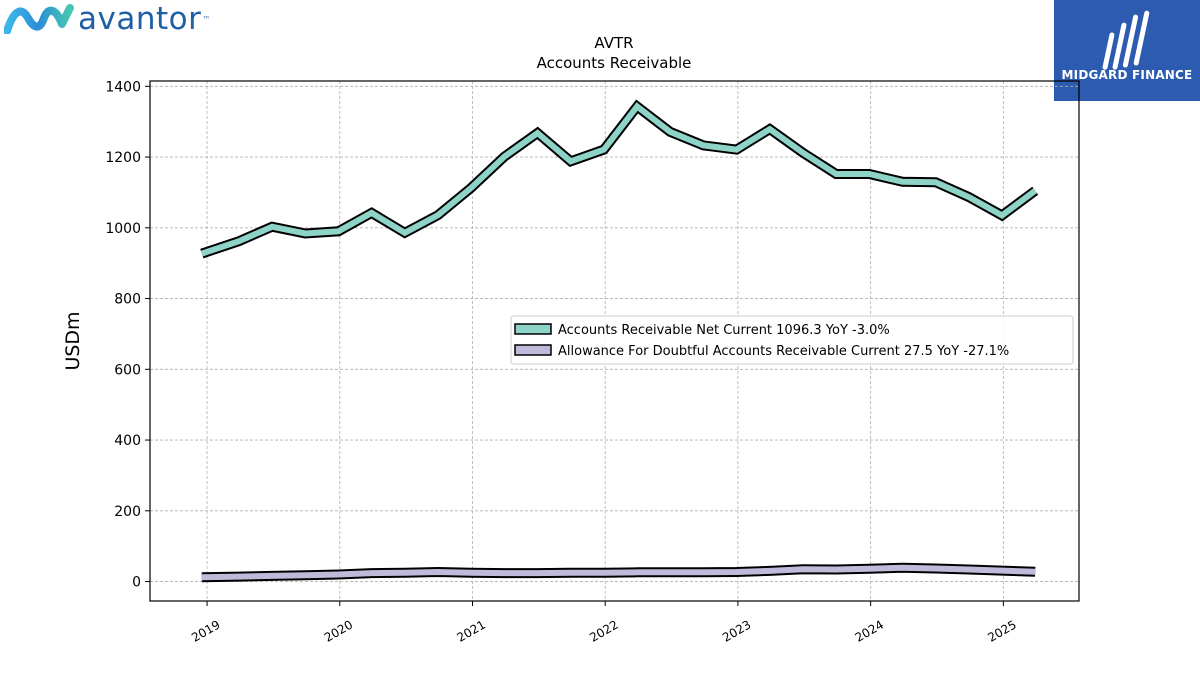  What do you see at coordinates (603, 630) in the screenshot?
I see `x-tick-label: 2022` at bounding box center [603, 630].